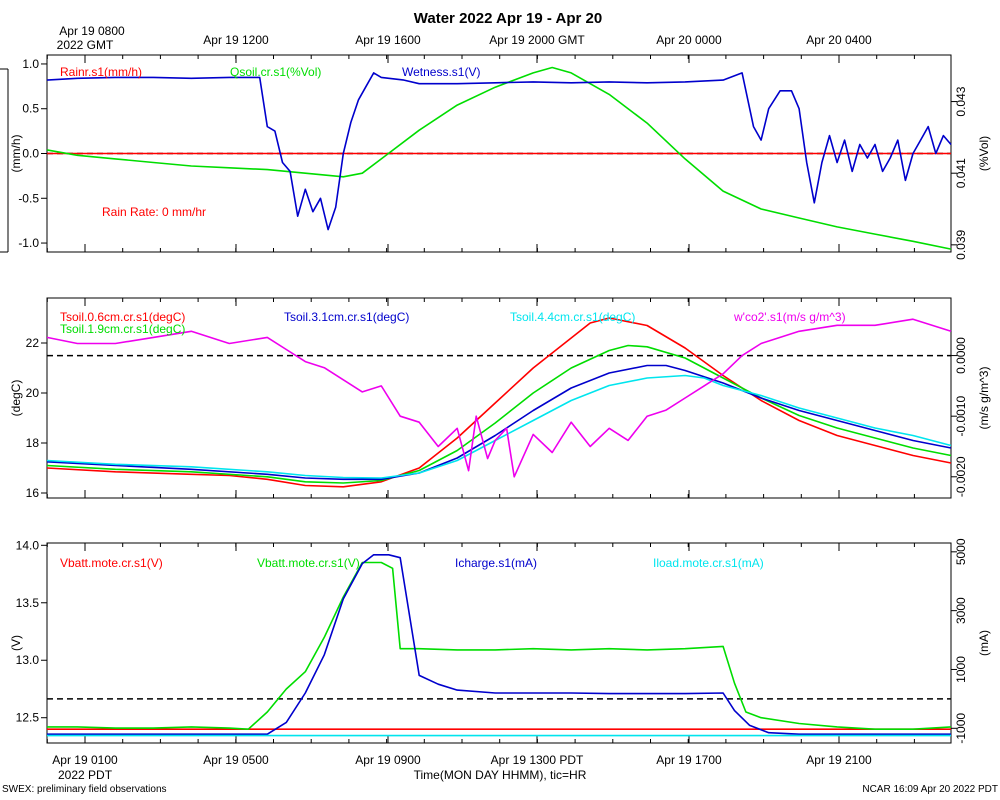 The width and height of the screenshot is (1000, 800). What do you see at coordinates (496, 563) in the screenshot?
I see `legend-icharge: Icharge.s1(mA)` at bounding box center [496, 563].